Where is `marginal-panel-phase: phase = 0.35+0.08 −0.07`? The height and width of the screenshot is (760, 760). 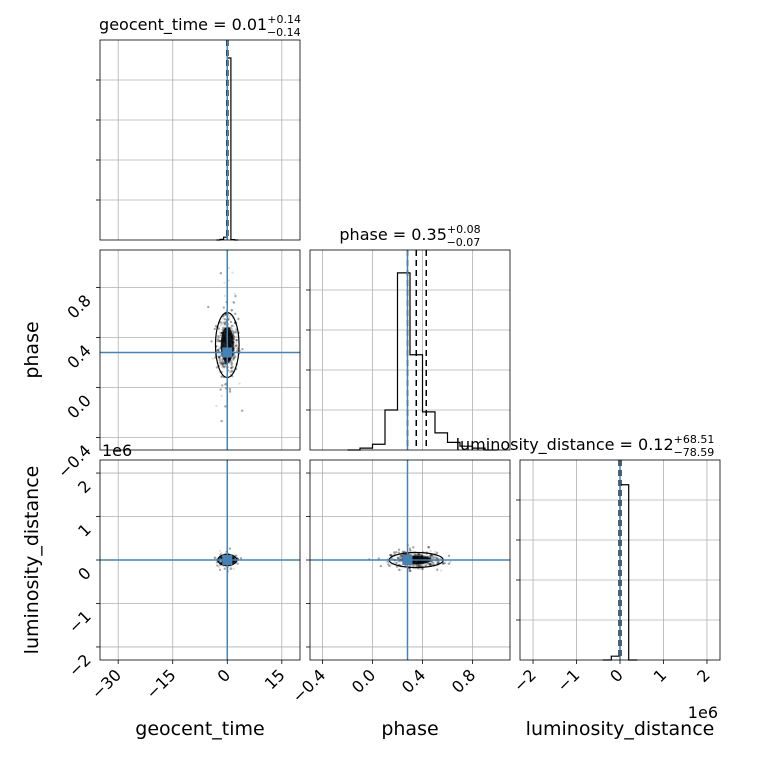 marginal-panel-phase: phase = 0.35+0.08 −0.07 is located at coordinates (408, 337).